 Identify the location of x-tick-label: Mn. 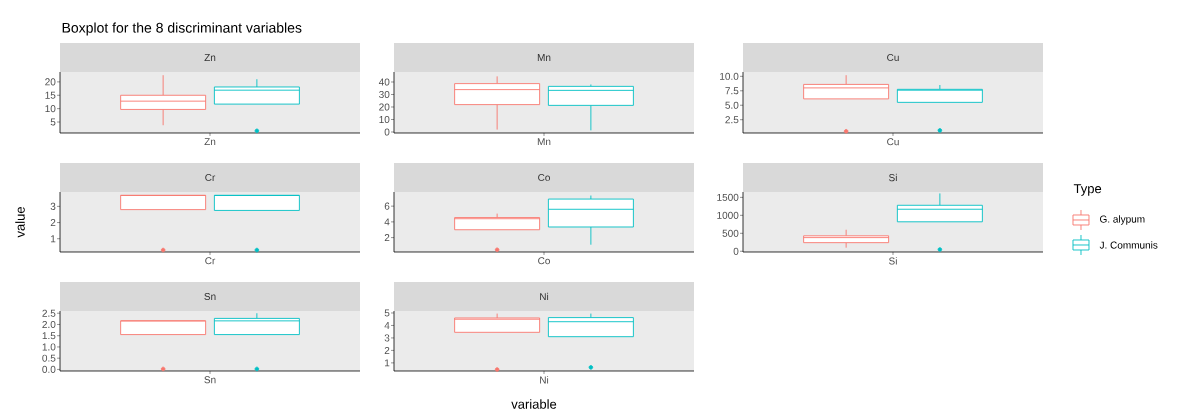
(544, 142).